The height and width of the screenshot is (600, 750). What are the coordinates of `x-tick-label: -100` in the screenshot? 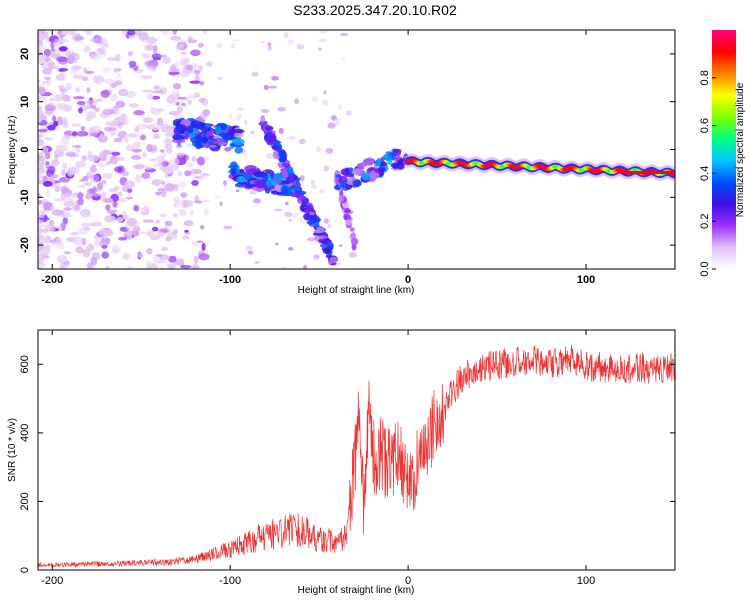 It's located at (230, 581).